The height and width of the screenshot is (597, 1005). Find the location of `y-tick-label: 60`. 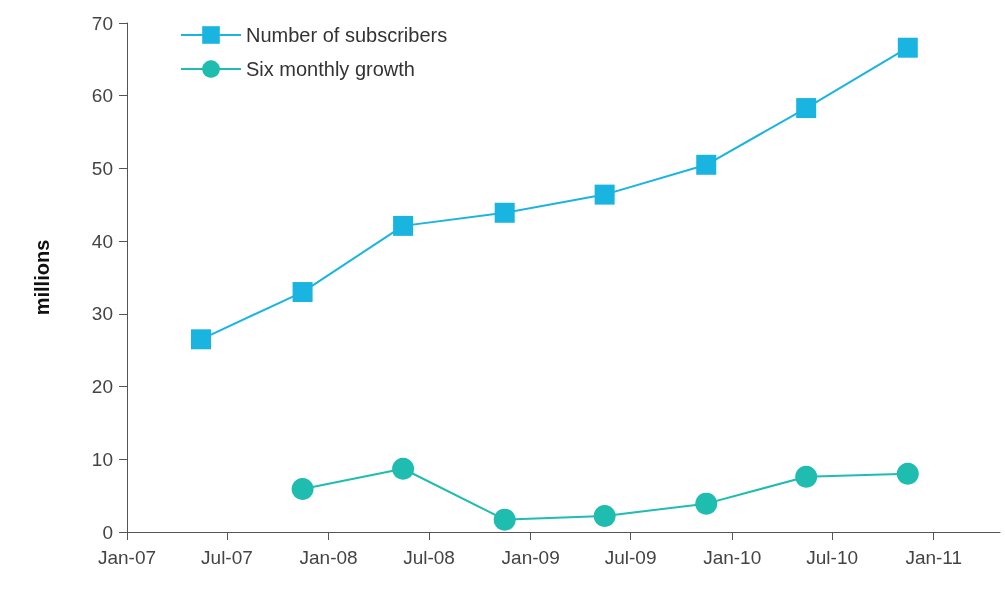

y-tick-label: 60 is located at coordinates (102, 96).